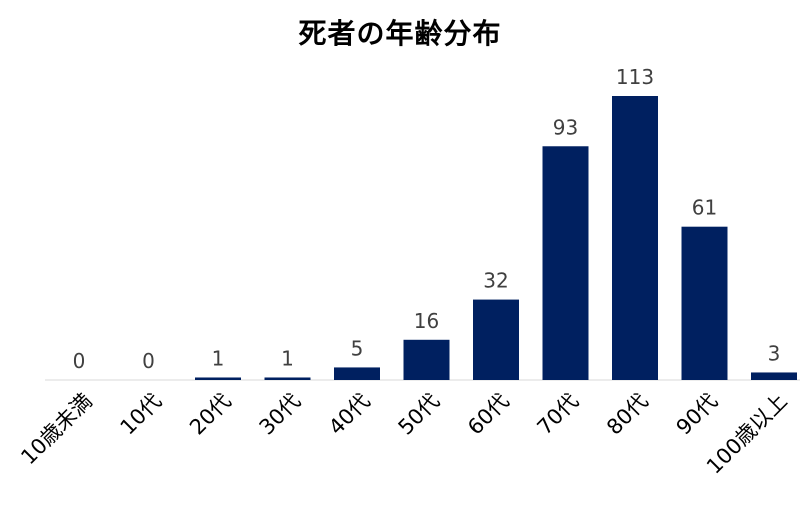 The height and width of the screenshot is (516, 800). I want to click on category-label-9: 90代, so click(697, 414).